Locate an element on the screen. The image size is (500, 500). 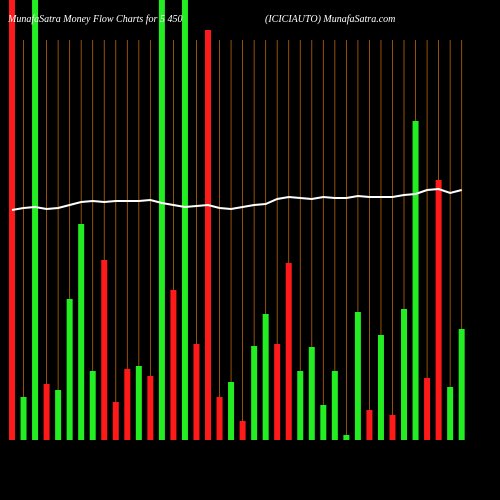
money-flow-line is located at coordinates (236, 199).